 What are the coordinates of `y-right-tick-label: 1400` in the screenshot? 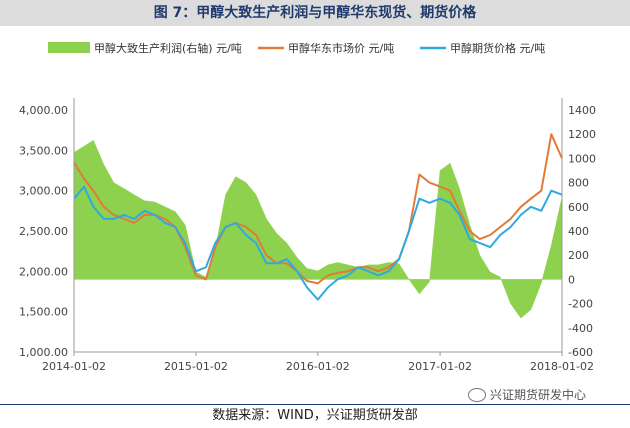 It's located at (582, 110).